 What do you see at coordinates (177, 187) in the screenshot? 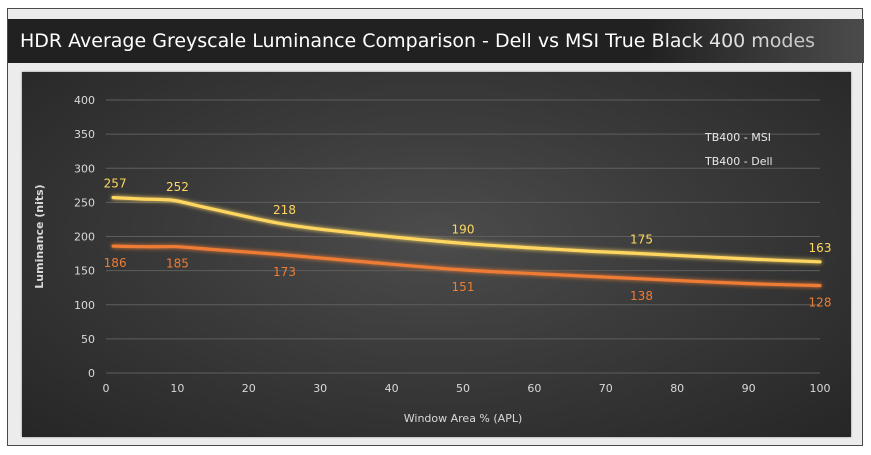
I see `data-label: 252` at bounding box center [177, 187].